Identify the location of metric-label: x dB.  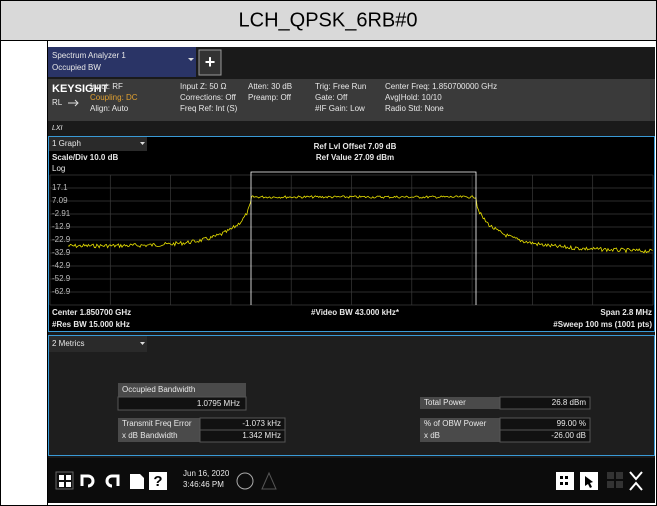
(432, 435).